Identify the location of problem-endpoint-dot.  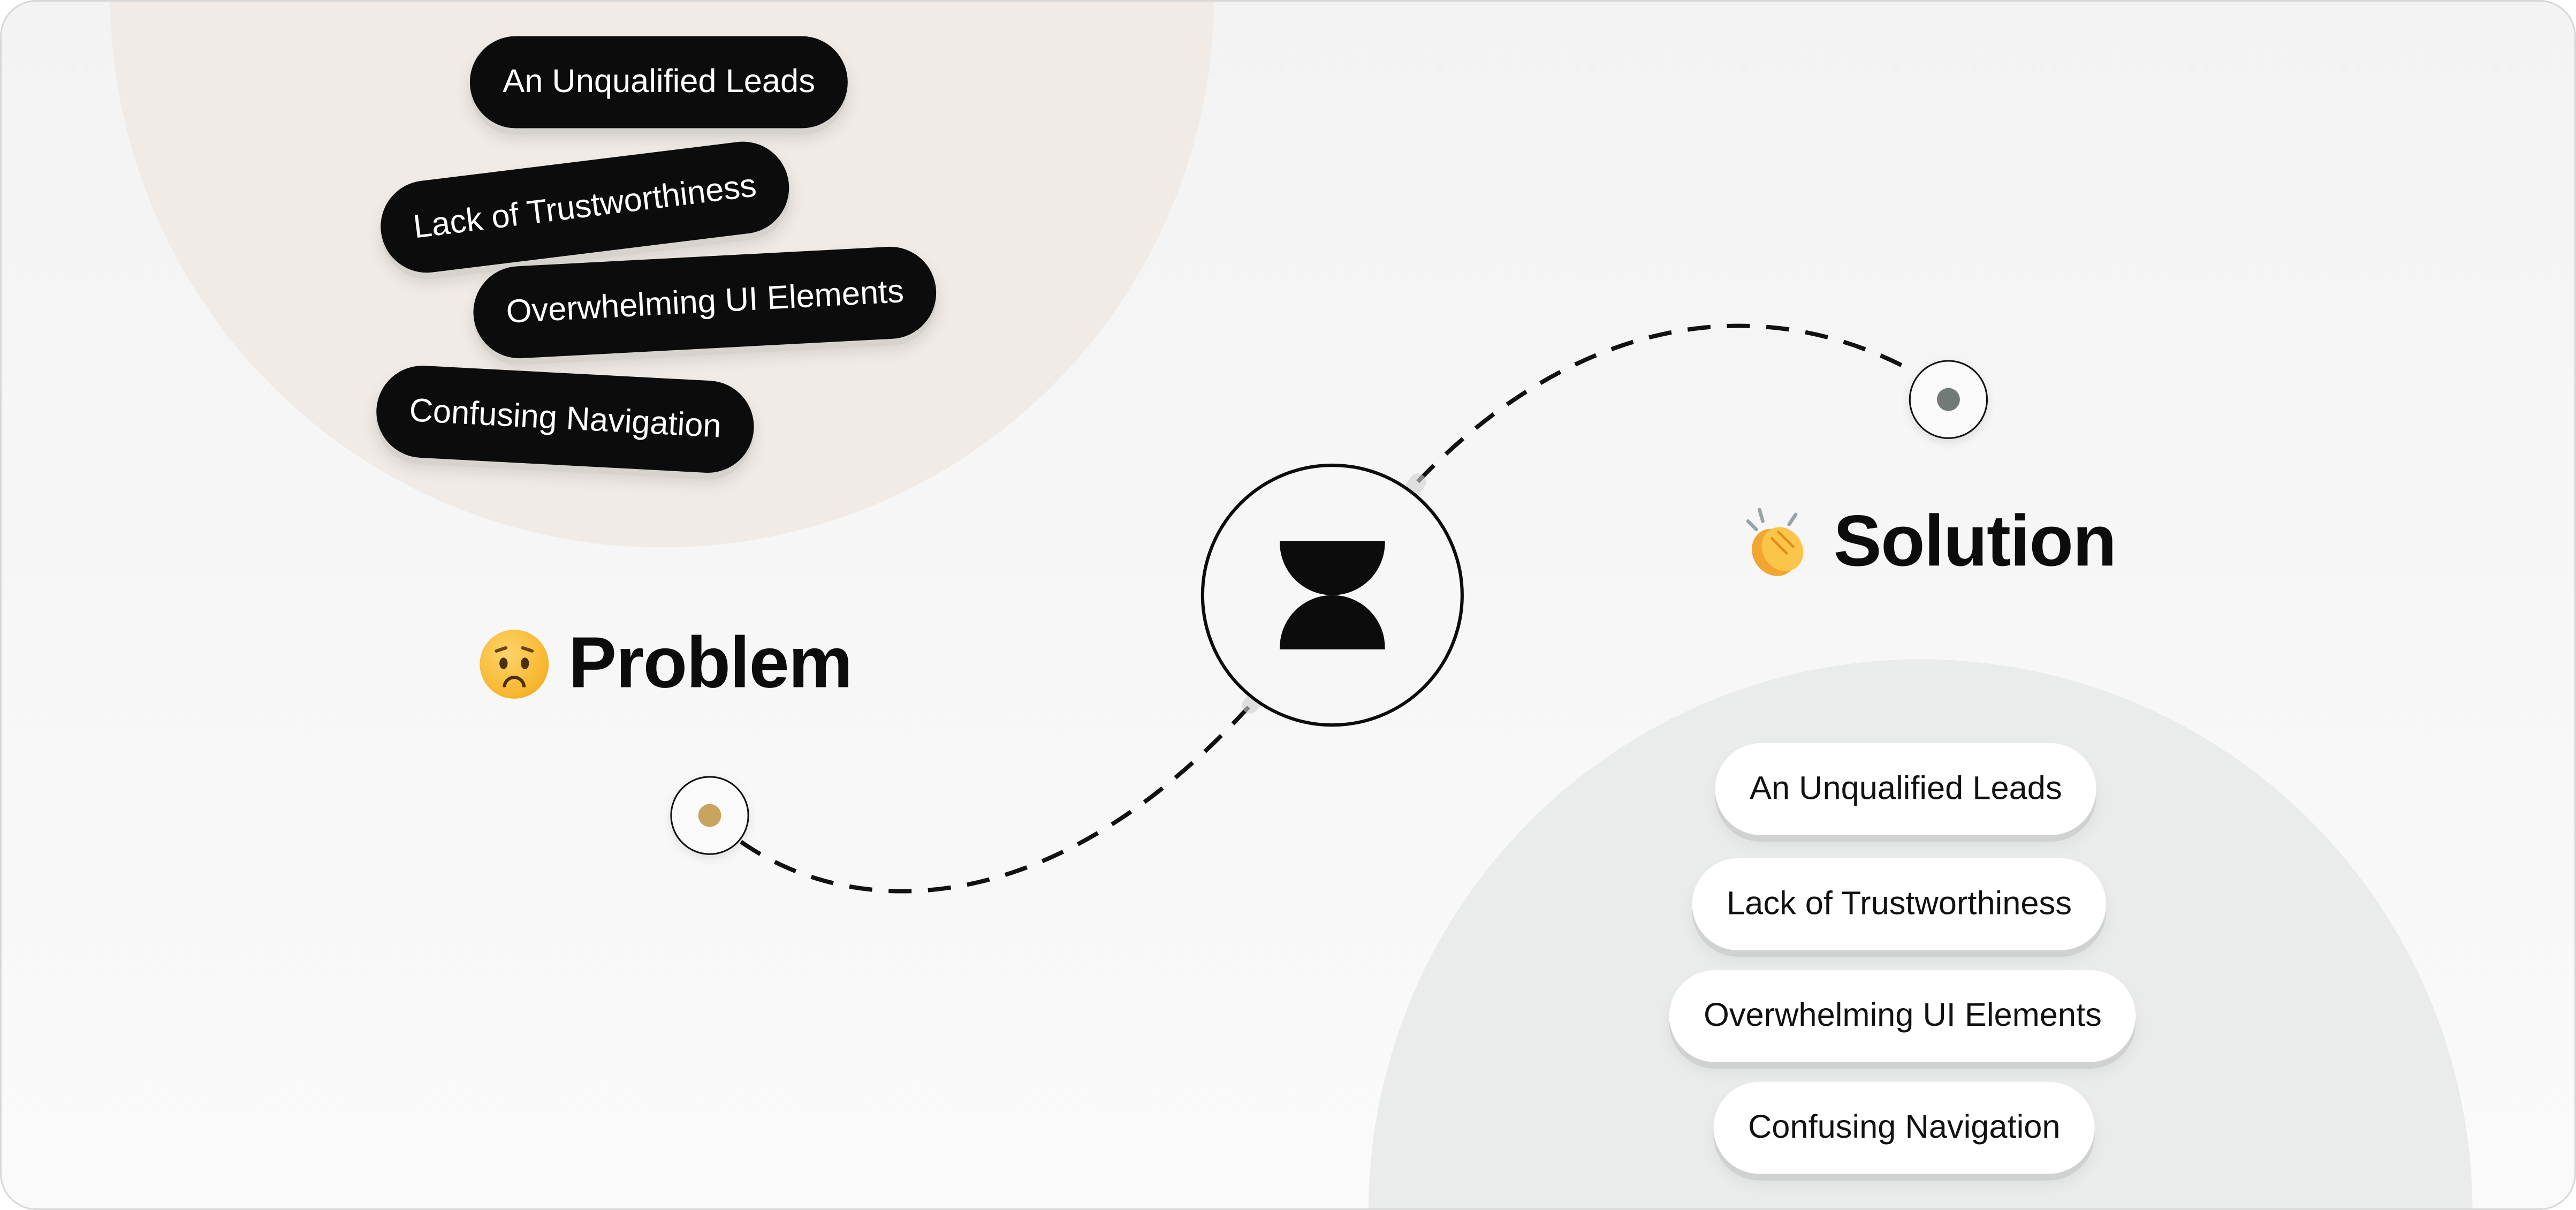
(709, 816).